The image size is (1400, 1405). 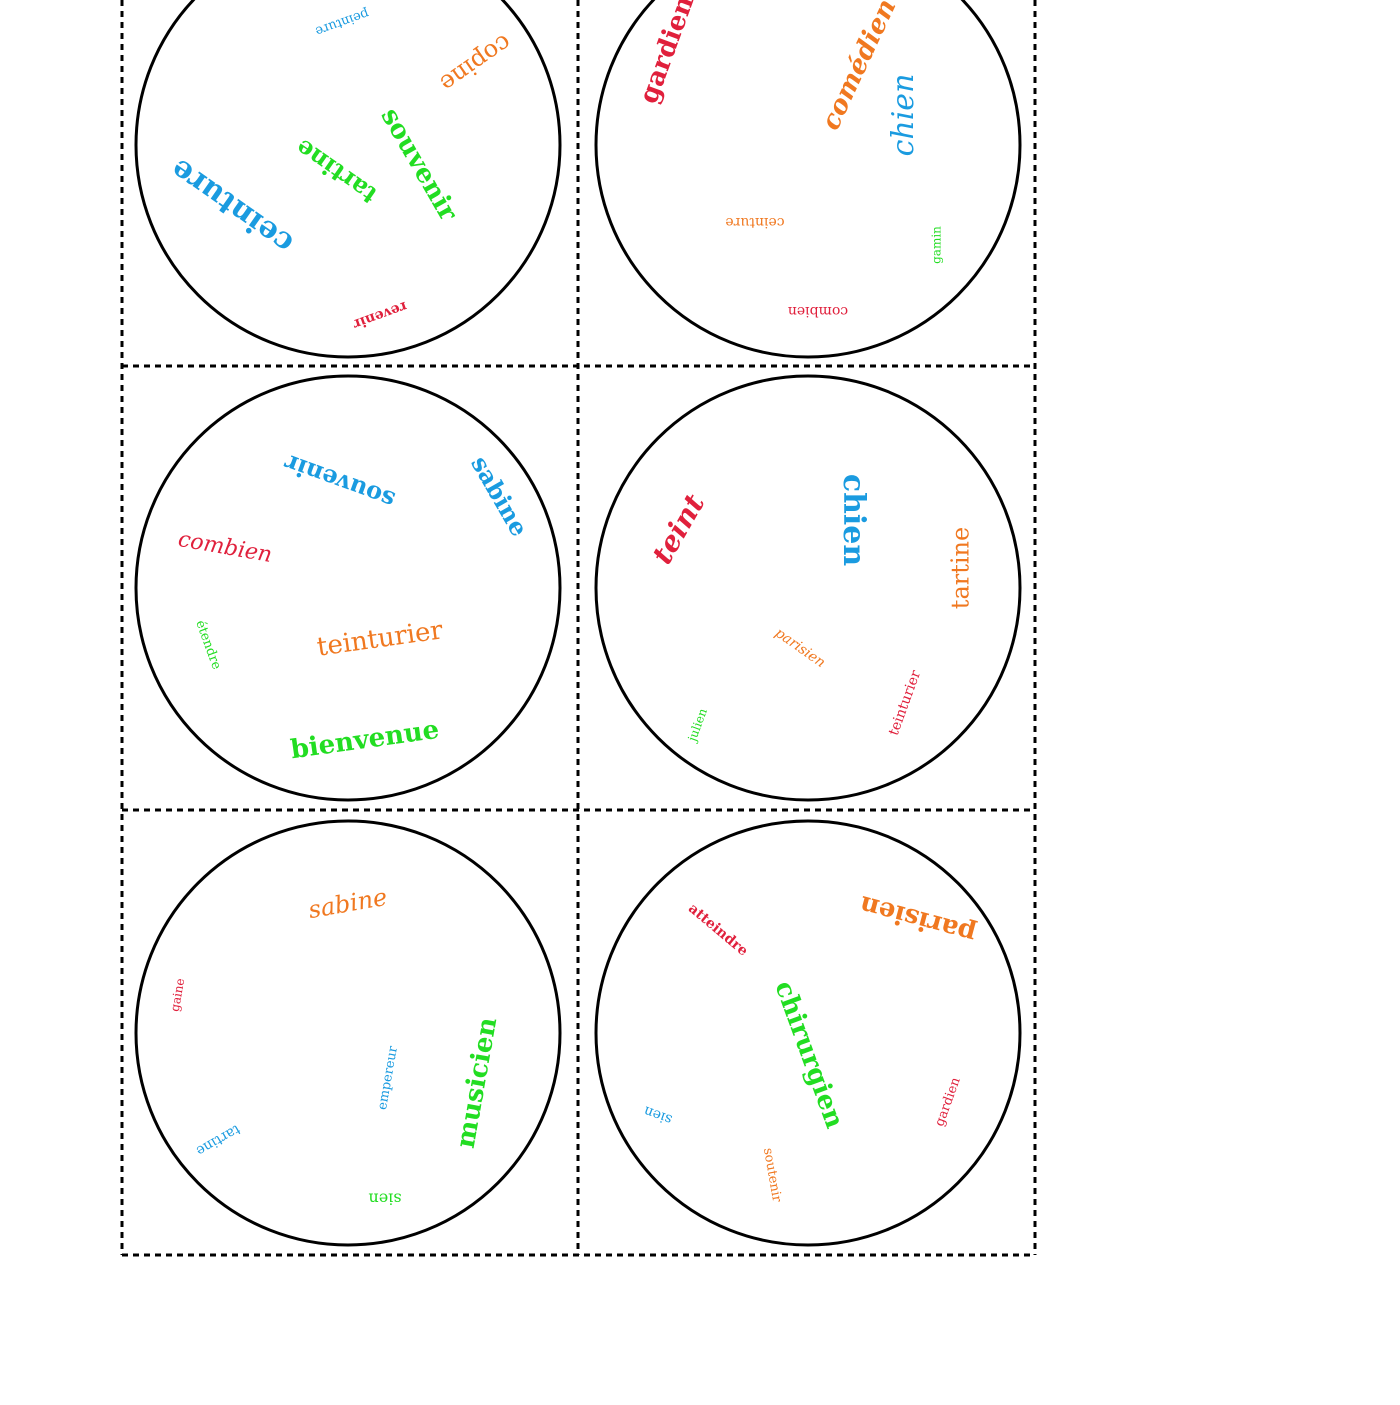 I want to click on card-word: bienvenue, so click(x=365, y=740).